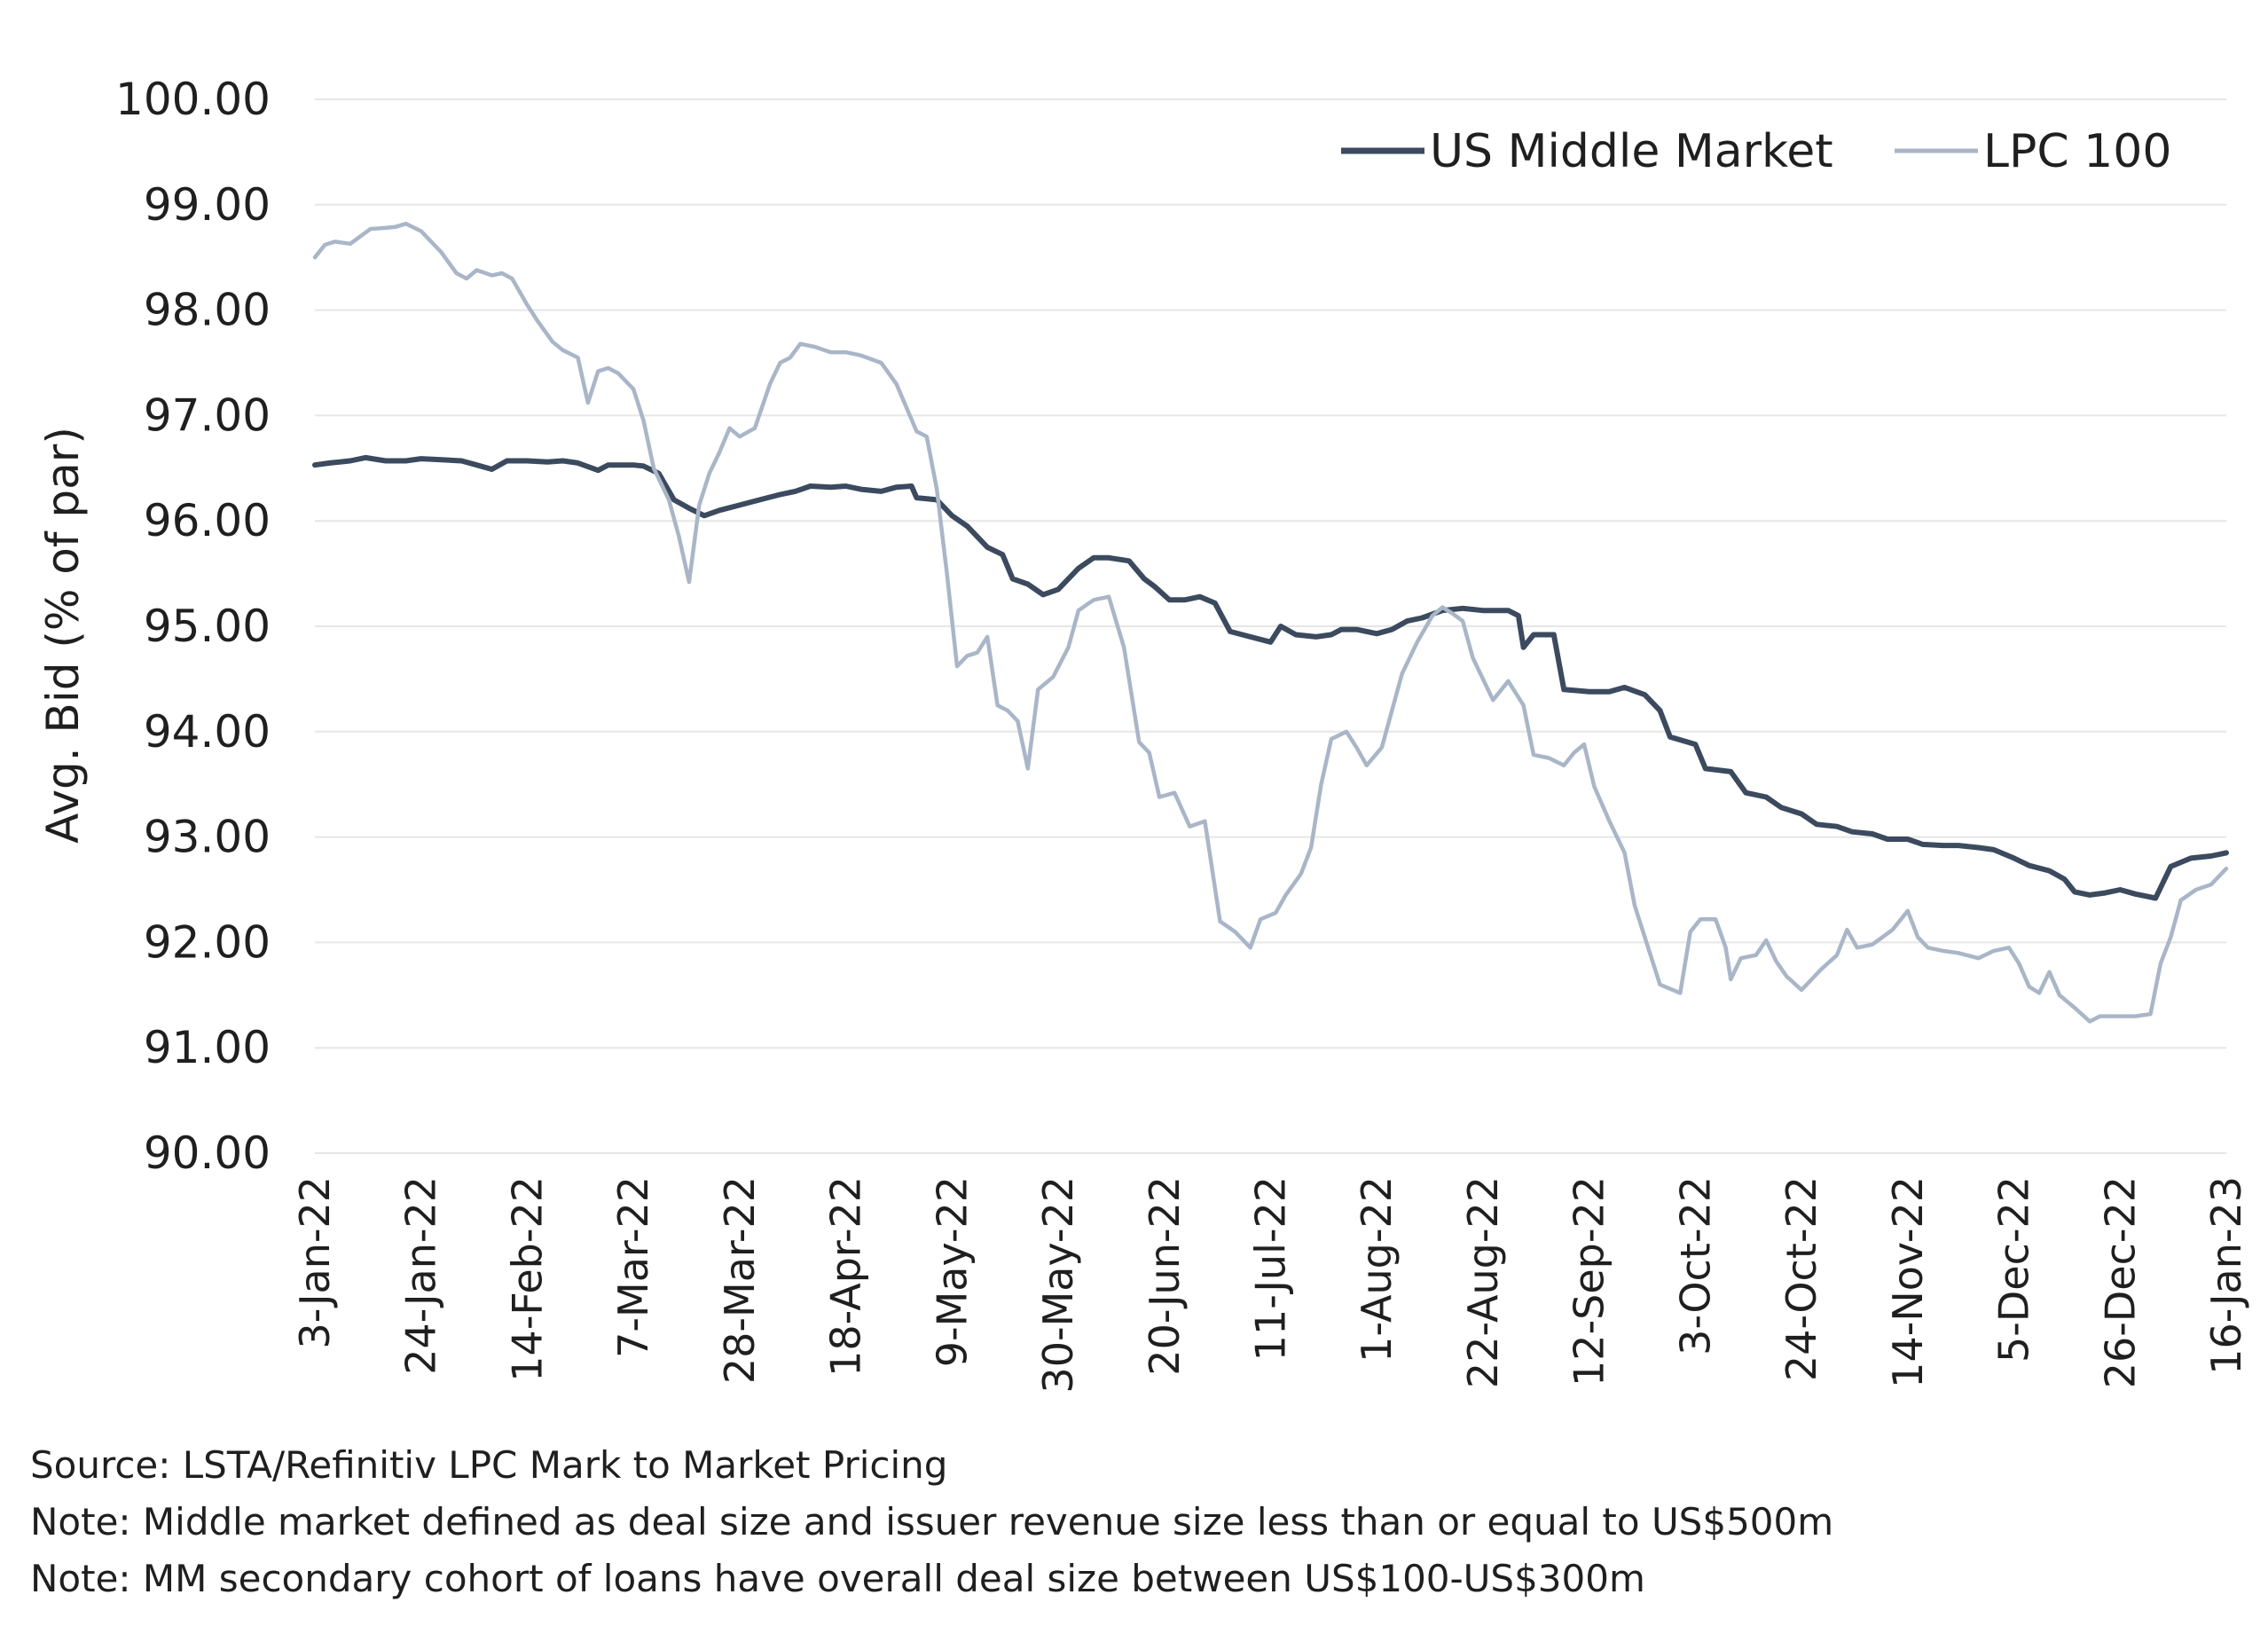 This screenshot has width=2268, height=1626. Describe the element at coordinates (1695, 1265) in the screenshot. I see `x-tick-label: 3-Oct-22` at that location.